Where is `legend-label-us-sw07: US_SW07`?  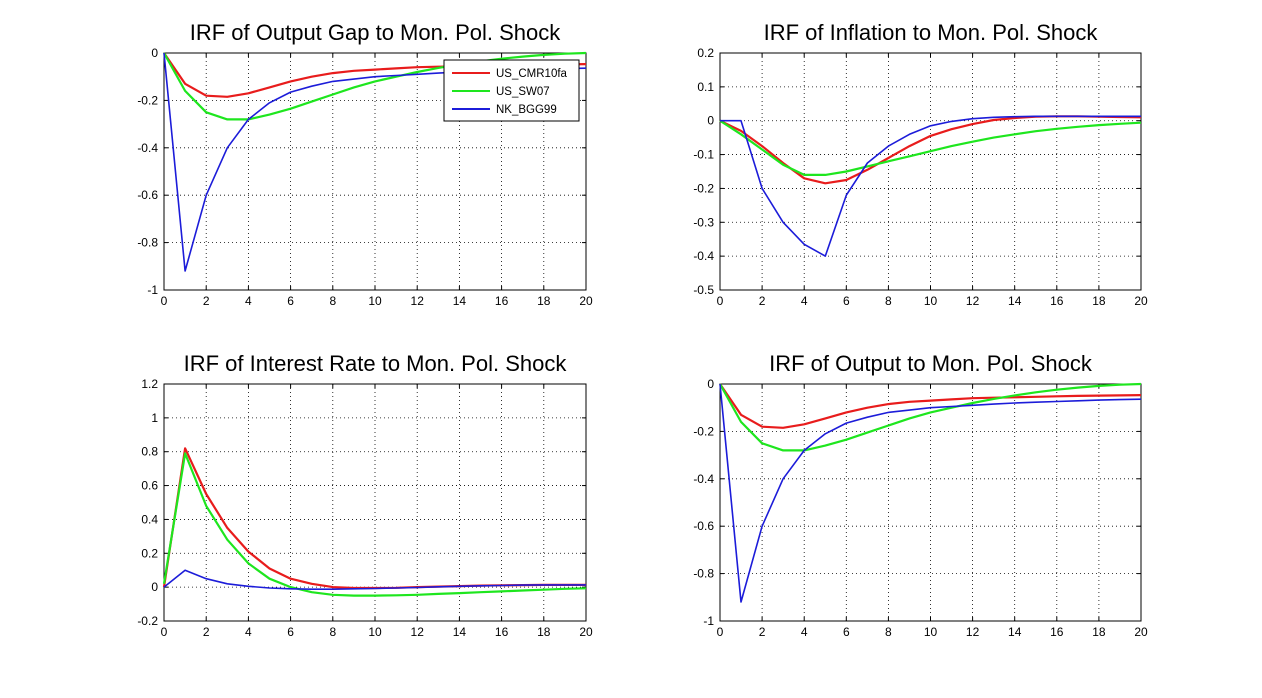 legend-label-us-sw07: US_SW07 is located at coordinates (523, 92).